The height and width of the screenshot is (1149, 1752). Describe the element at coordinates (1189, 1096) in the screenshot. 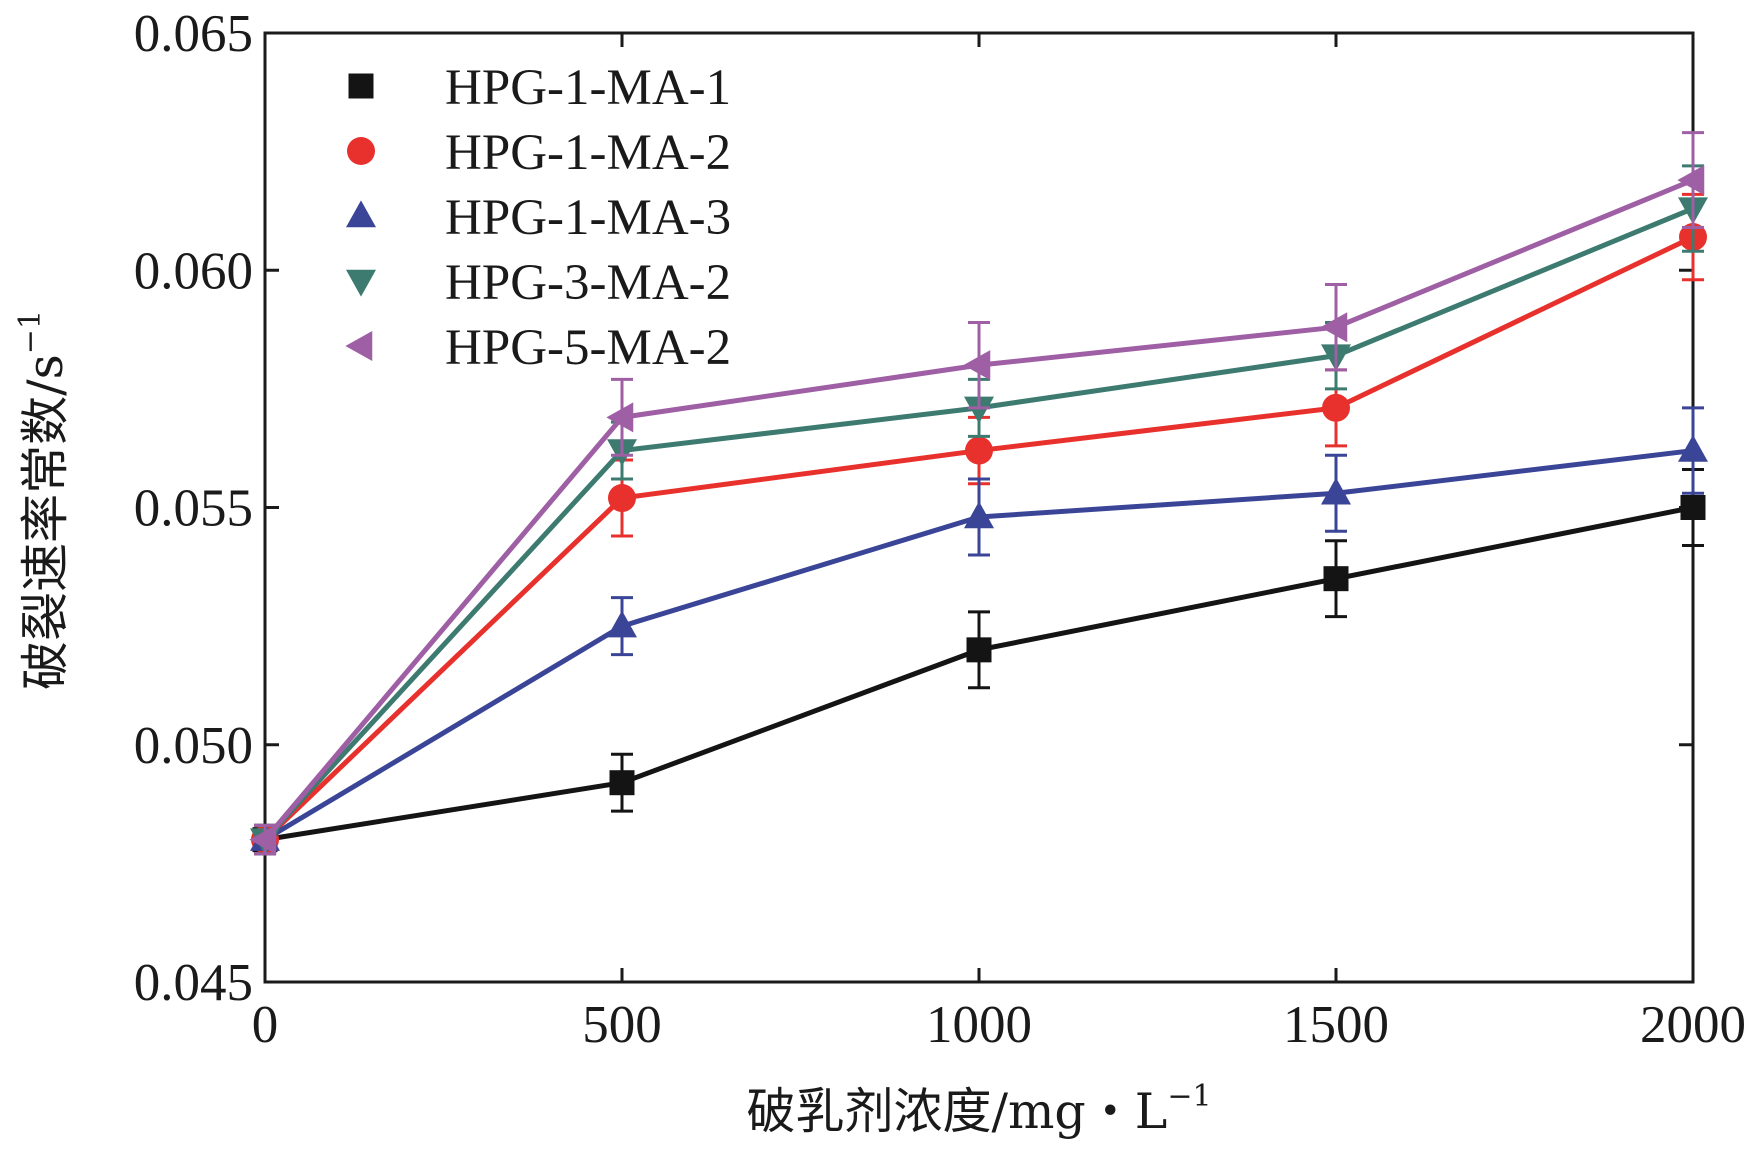

I see `x-axis-label-unit-superscript: −1` at that location.